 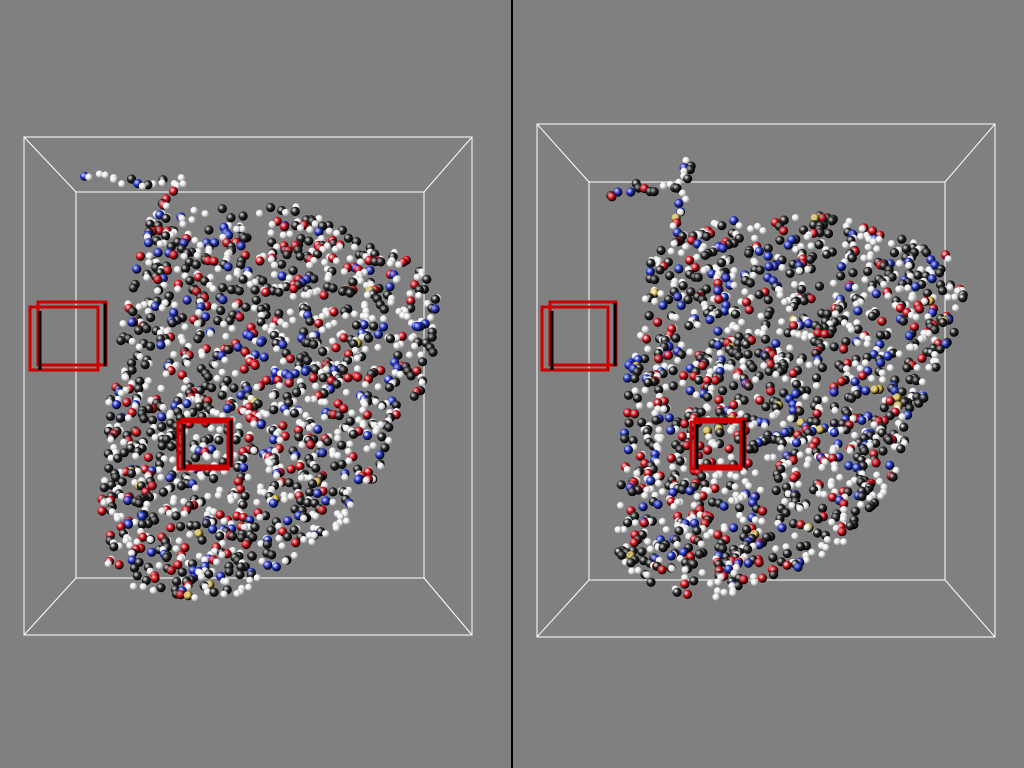 I want to click on pane-divider, so click(x=512, y=384).